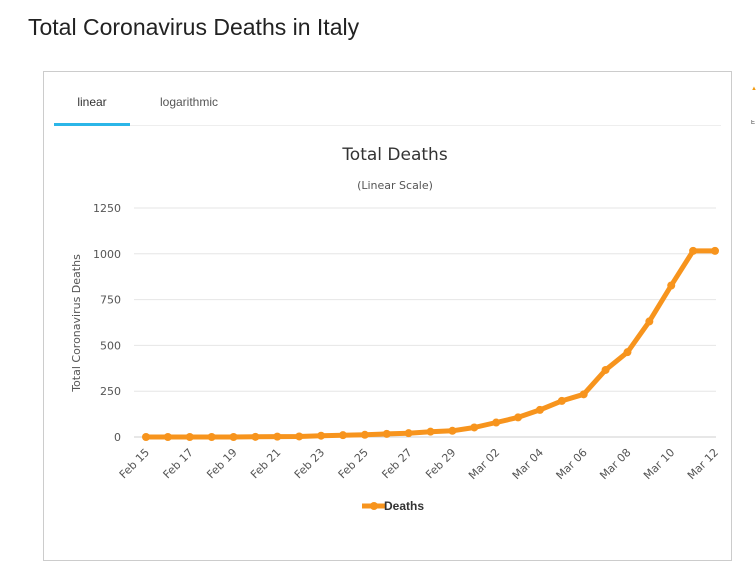 The height and width of the screenshot is (584, 756). What do you see at coordinates (110, 391) in the screenshot?
I see `y-tick-label: 250` at bounding box center [110, 391].